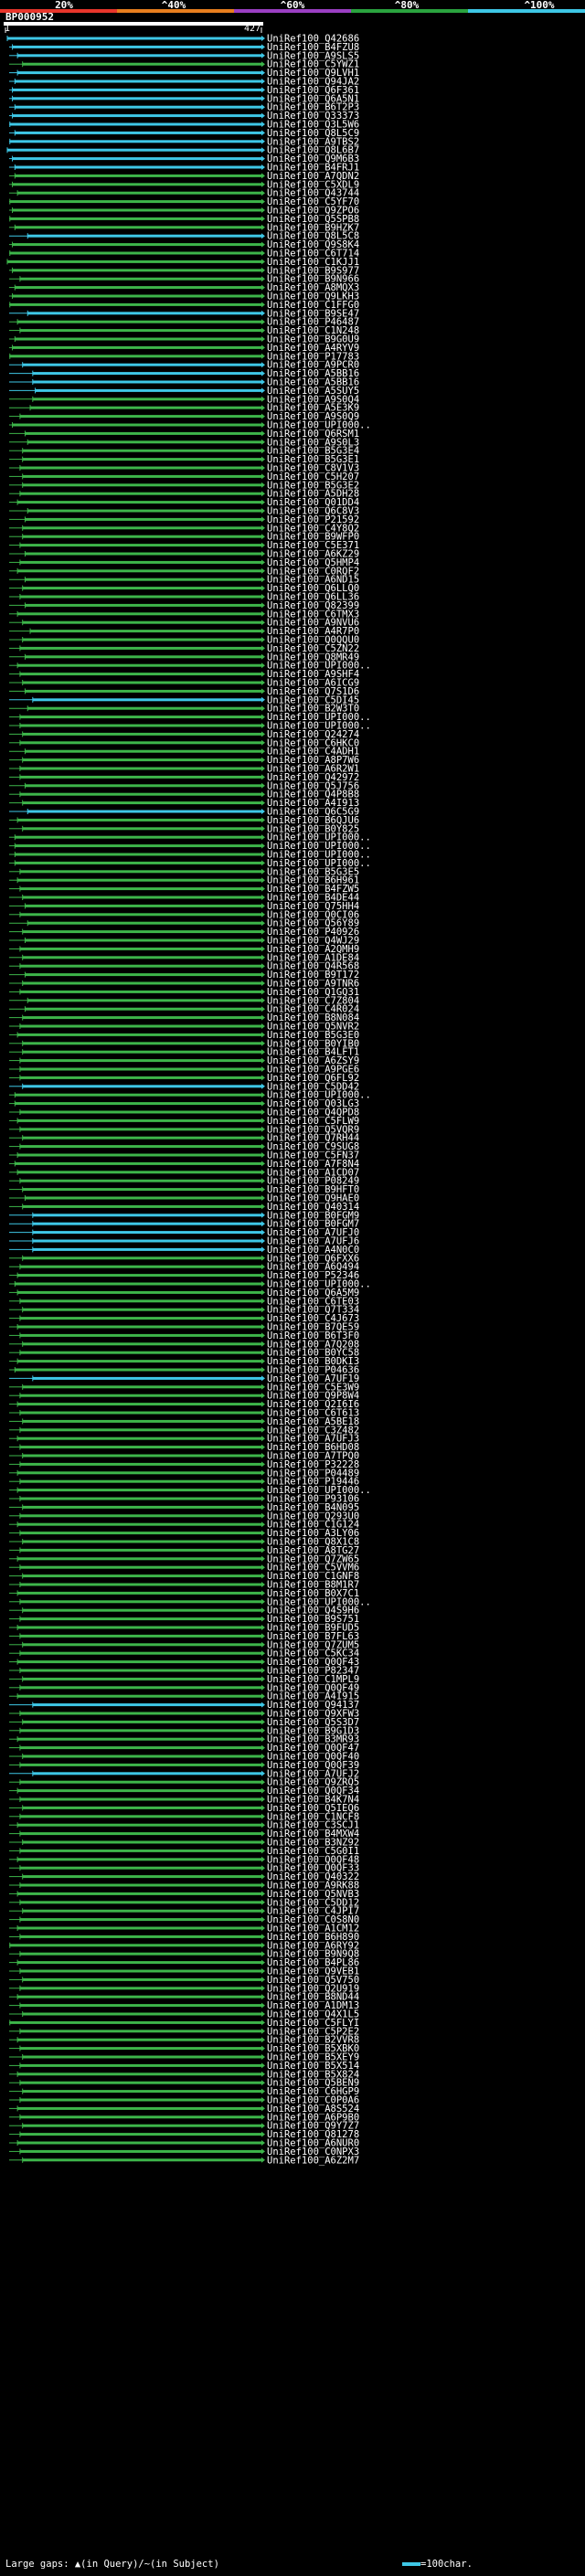 Image resolution: width=585 pixels, height=2576 pixels. What do you see at coordinates (313, 795) in the screenshot?
I see `hit-label: UniRef100_Q4P8B8` at bounding box center [313, 795].